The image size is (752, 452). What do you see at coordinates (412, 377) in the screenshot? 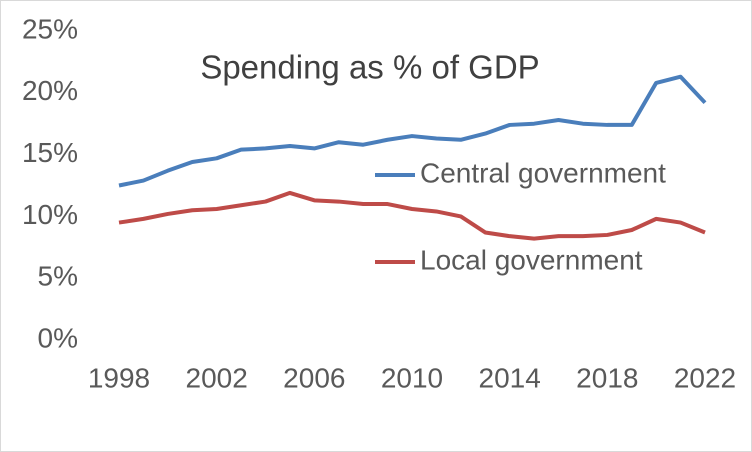
I see `x-tick-label: 2010` at bounding box center [412, 377].